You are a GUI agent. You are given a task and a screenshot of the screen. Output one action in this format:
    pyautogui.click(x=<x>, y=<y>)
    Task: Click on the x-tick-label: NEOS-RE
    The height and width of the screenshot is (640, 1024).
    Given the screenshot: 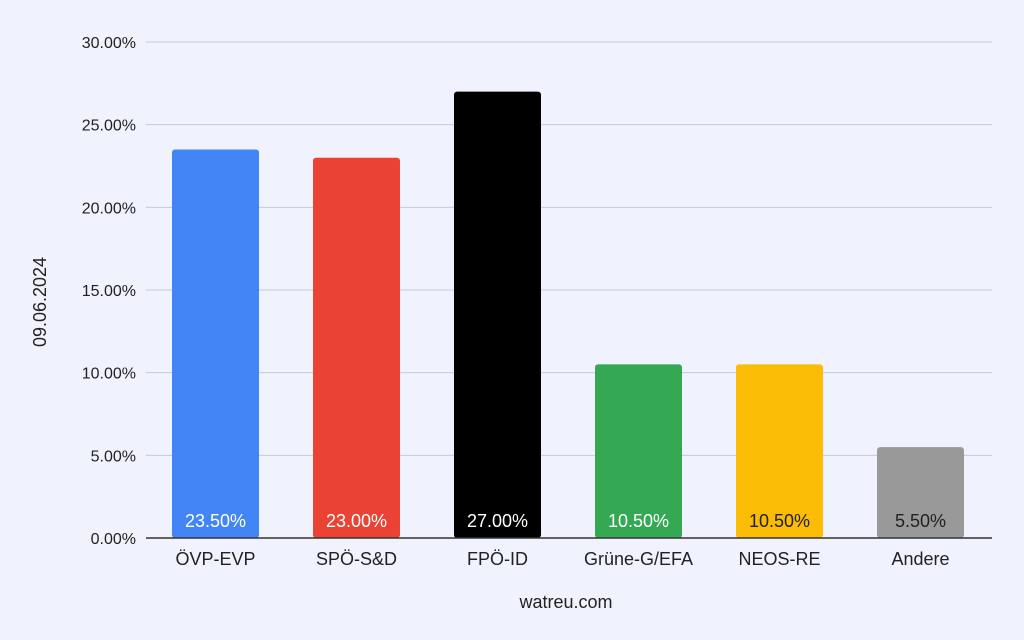 What is the action you would take?
    pyautogui.click(x=779, y=559)
    